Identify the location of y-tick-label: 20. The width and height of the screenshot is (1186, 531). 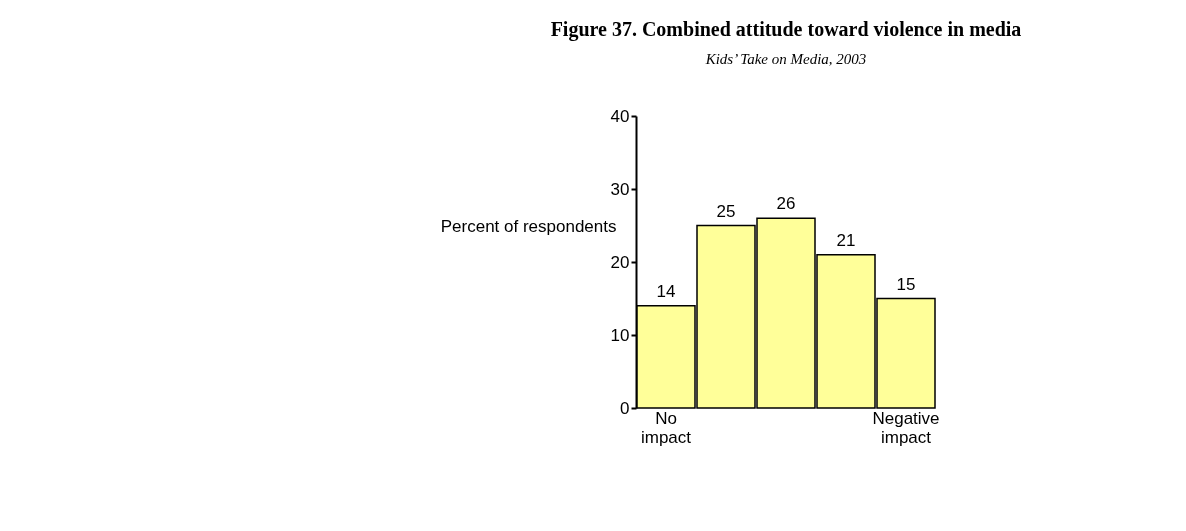
(620, 262).